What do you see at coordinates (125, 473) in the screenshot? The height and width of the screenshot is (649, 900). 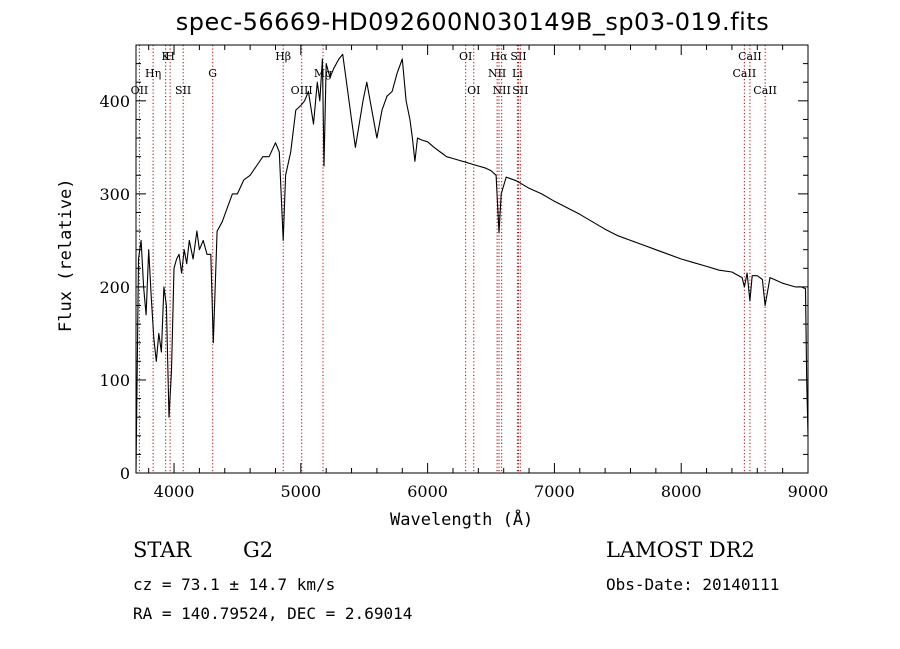 I see `y-tick-label: 0` at bounding box center [125, 473].